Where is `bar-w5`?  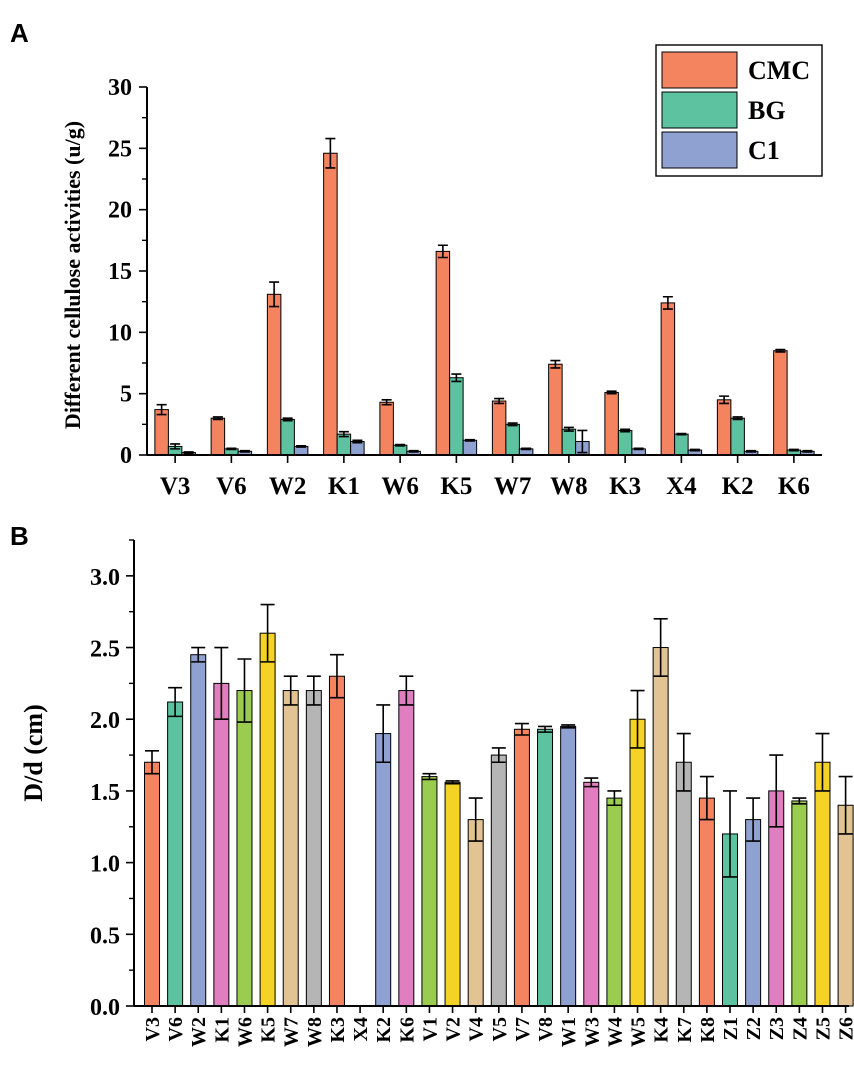 bar-w5 is located at coordinates (637, 862).